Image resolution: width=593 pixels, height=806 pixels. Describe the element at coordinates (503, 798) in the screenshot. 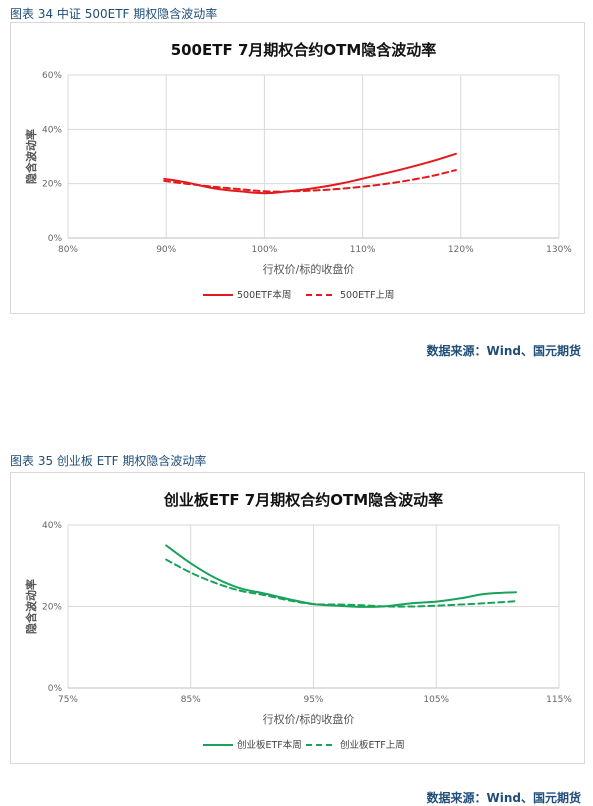

I see `source-note-2: 数据来源：Wind、国元期货` at that location.